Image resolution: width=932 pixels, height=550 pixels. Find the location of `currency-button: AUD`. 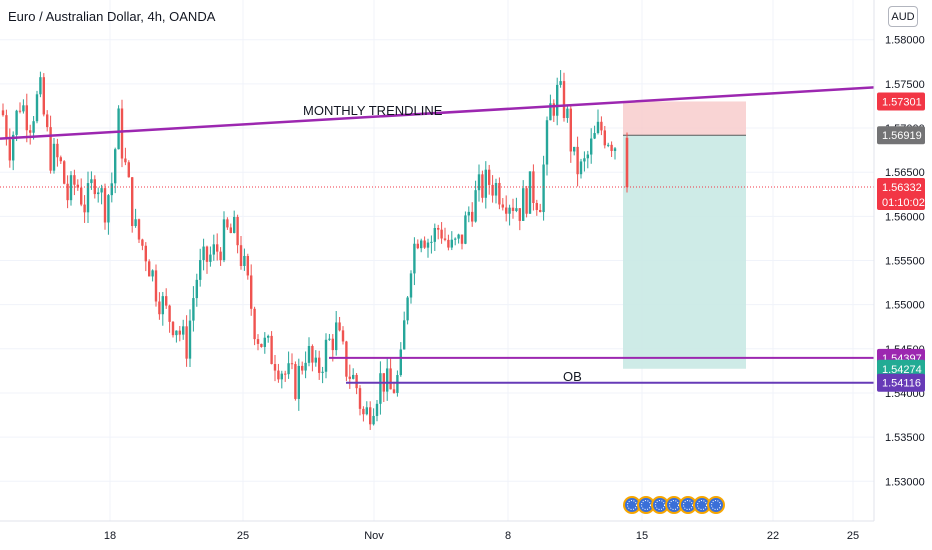

currency-button: AUD is located at coordinates (903, 16).